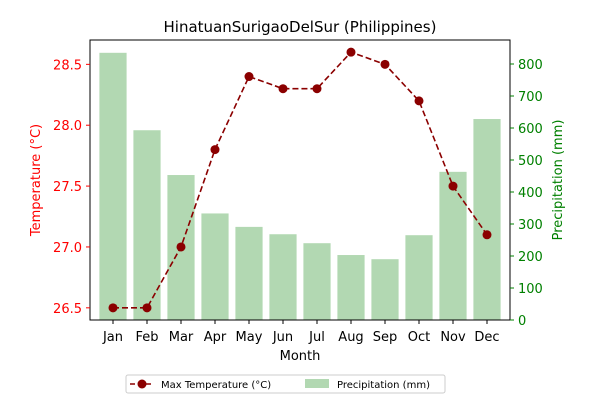  I want to click on right-y-tick-label: 100, so click(530, 289).